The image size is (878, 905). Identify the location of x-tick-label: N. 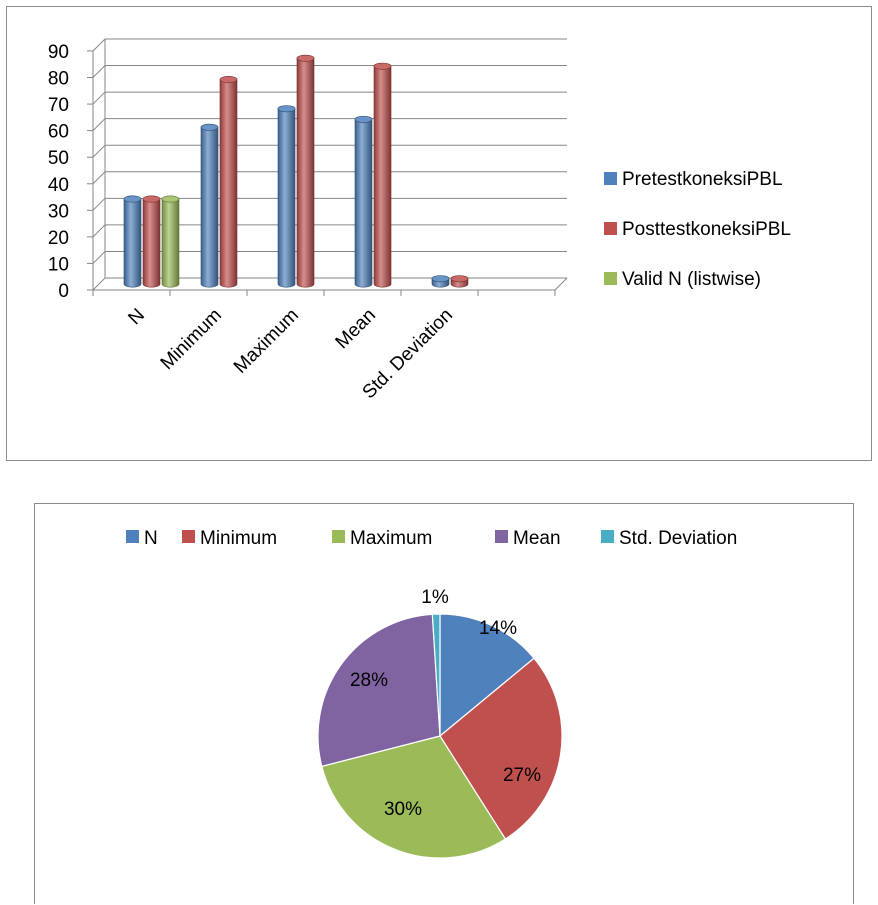
(136, 317).